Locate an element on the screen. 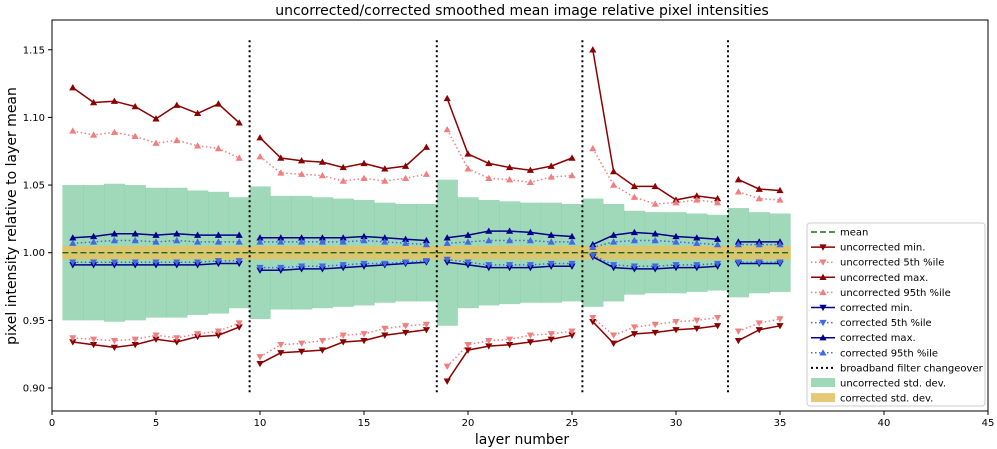 The height and width of the screenshot is (449, 997). y-tick-label-1.1: 1.10 is located at coordinates (34, 118).